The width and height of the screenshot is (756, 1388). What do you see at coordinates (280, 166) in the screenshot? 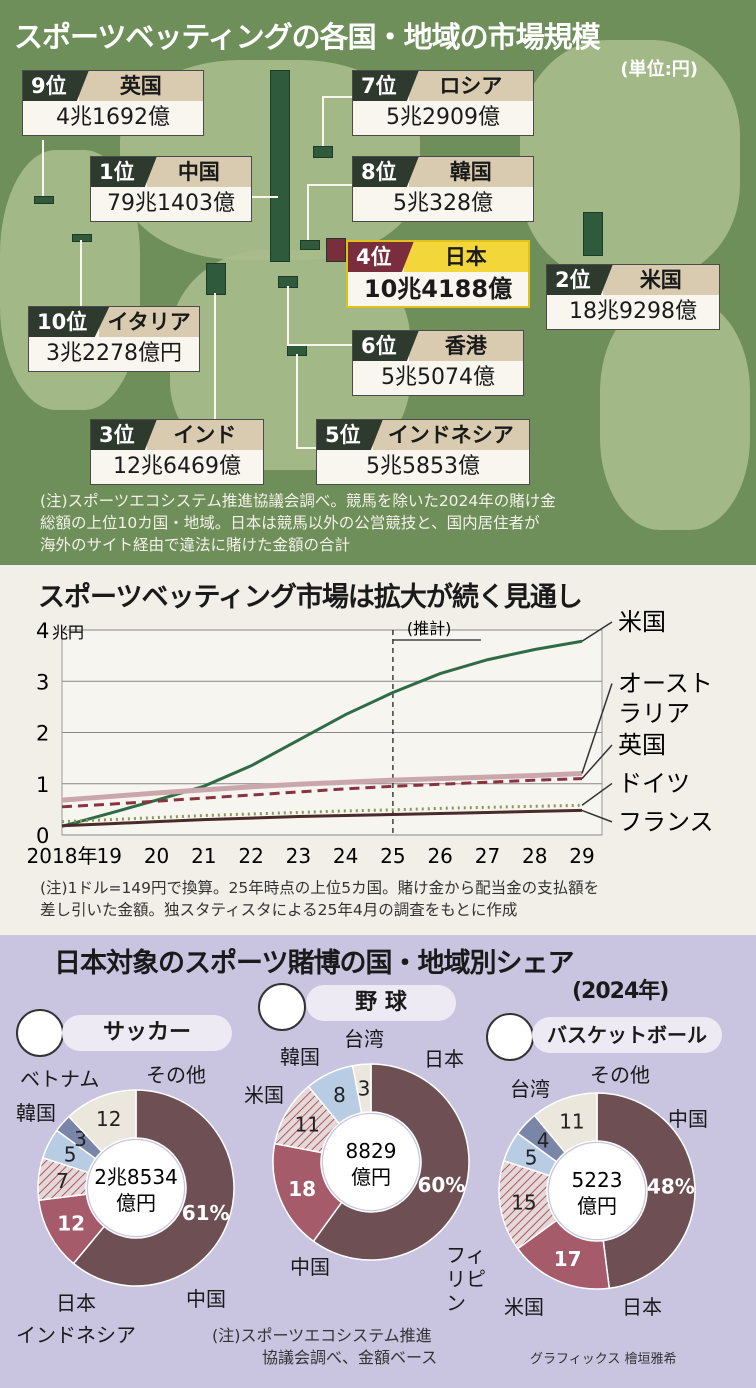
I see `bar-china` at bounding box center [280, 166].